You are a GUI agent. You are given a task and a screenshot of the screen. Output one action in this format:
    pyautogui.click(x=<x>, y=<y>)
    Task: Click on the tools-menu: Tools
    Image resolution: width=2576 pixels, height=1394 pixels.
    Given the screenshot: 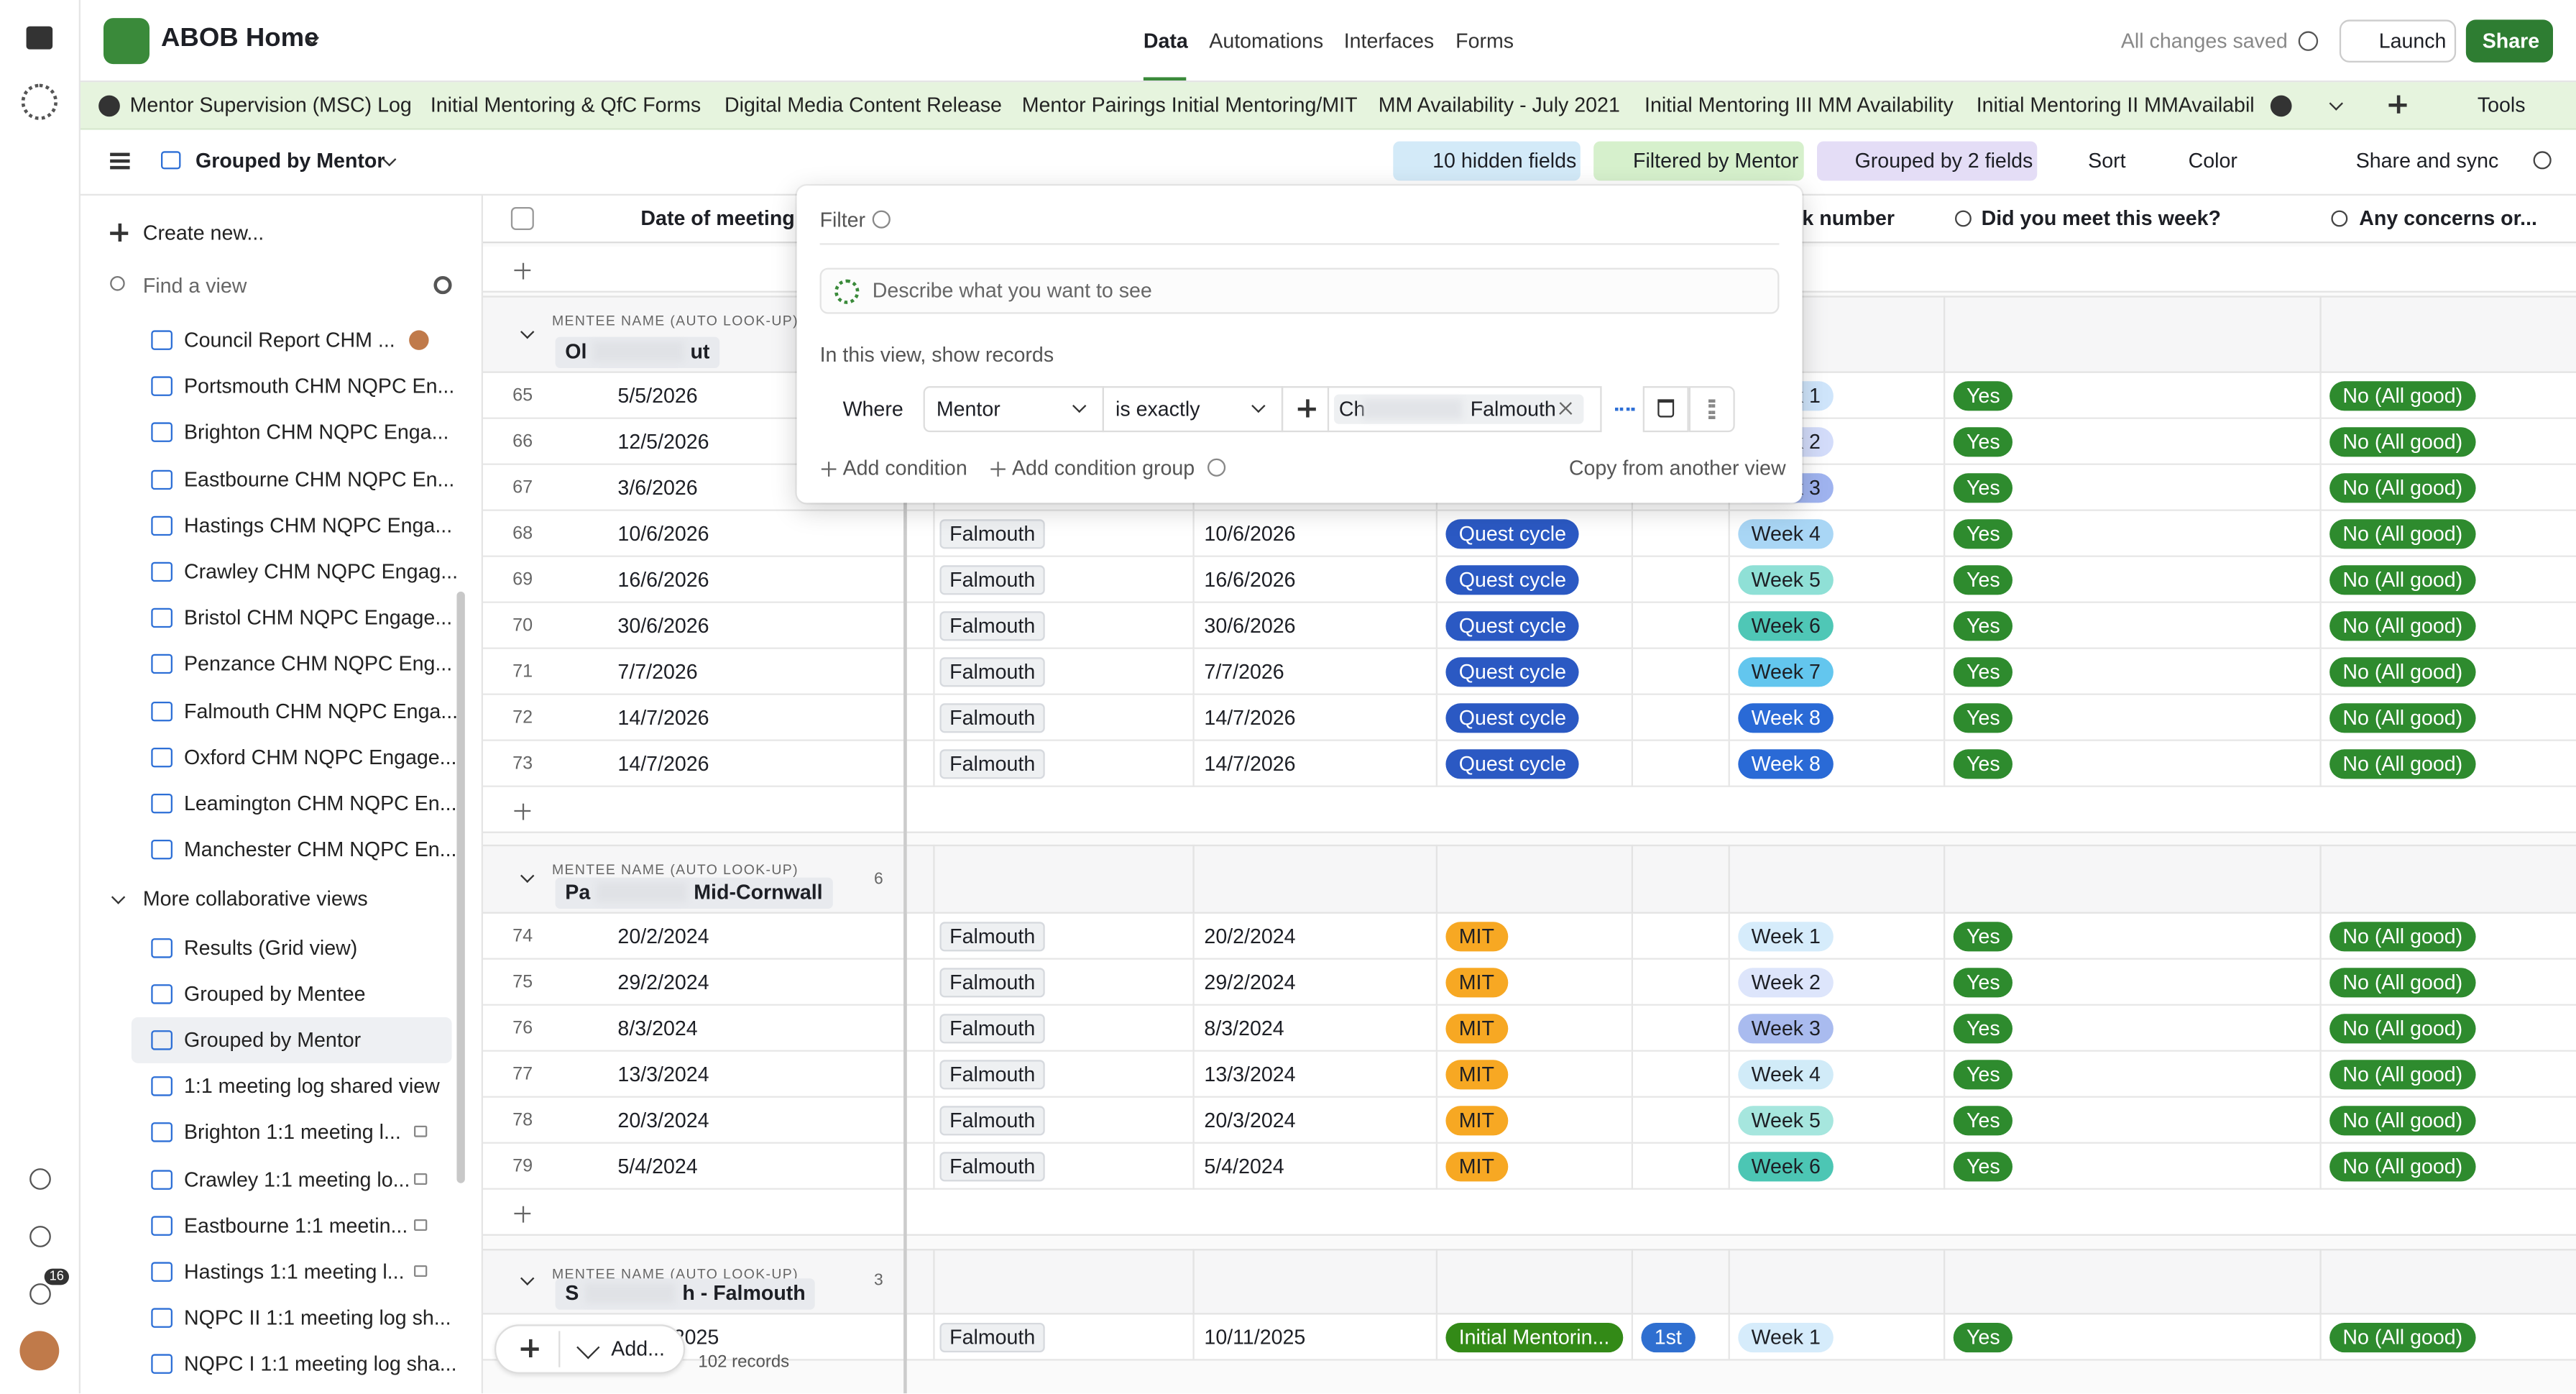 What is the action you would take?
    pyautogui.click(x=2501, y=105)
    